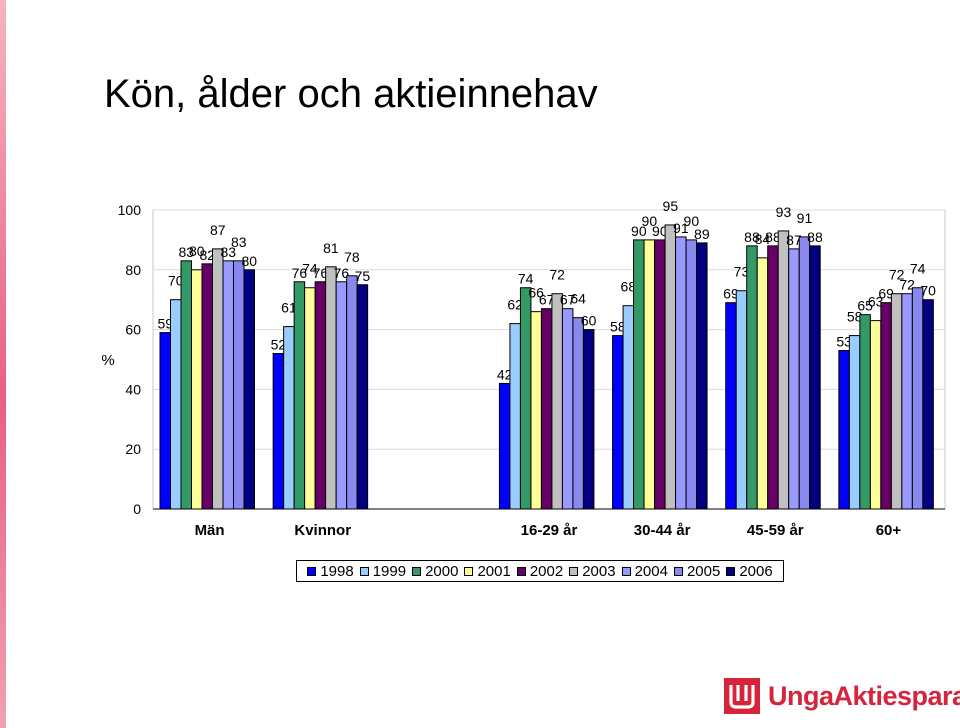 The width and height of the screenshot is (960, 728). Describe the element at coordinates (363, 276) in the screenshot. I see `data-label: 75` at that location.